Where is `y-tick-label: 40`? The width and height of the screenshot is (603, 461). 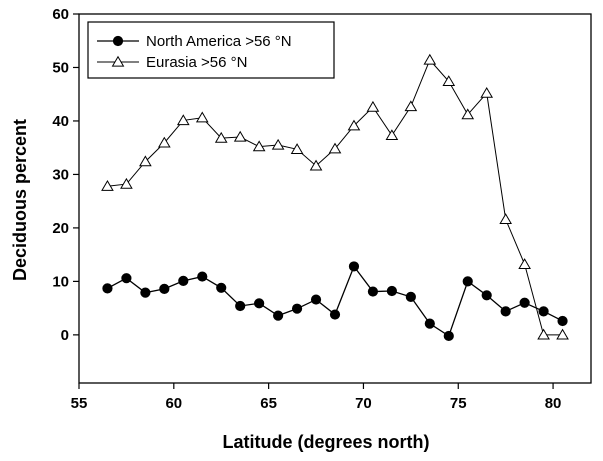
y-tick-label: 40 is located at coordinates (60, 121).